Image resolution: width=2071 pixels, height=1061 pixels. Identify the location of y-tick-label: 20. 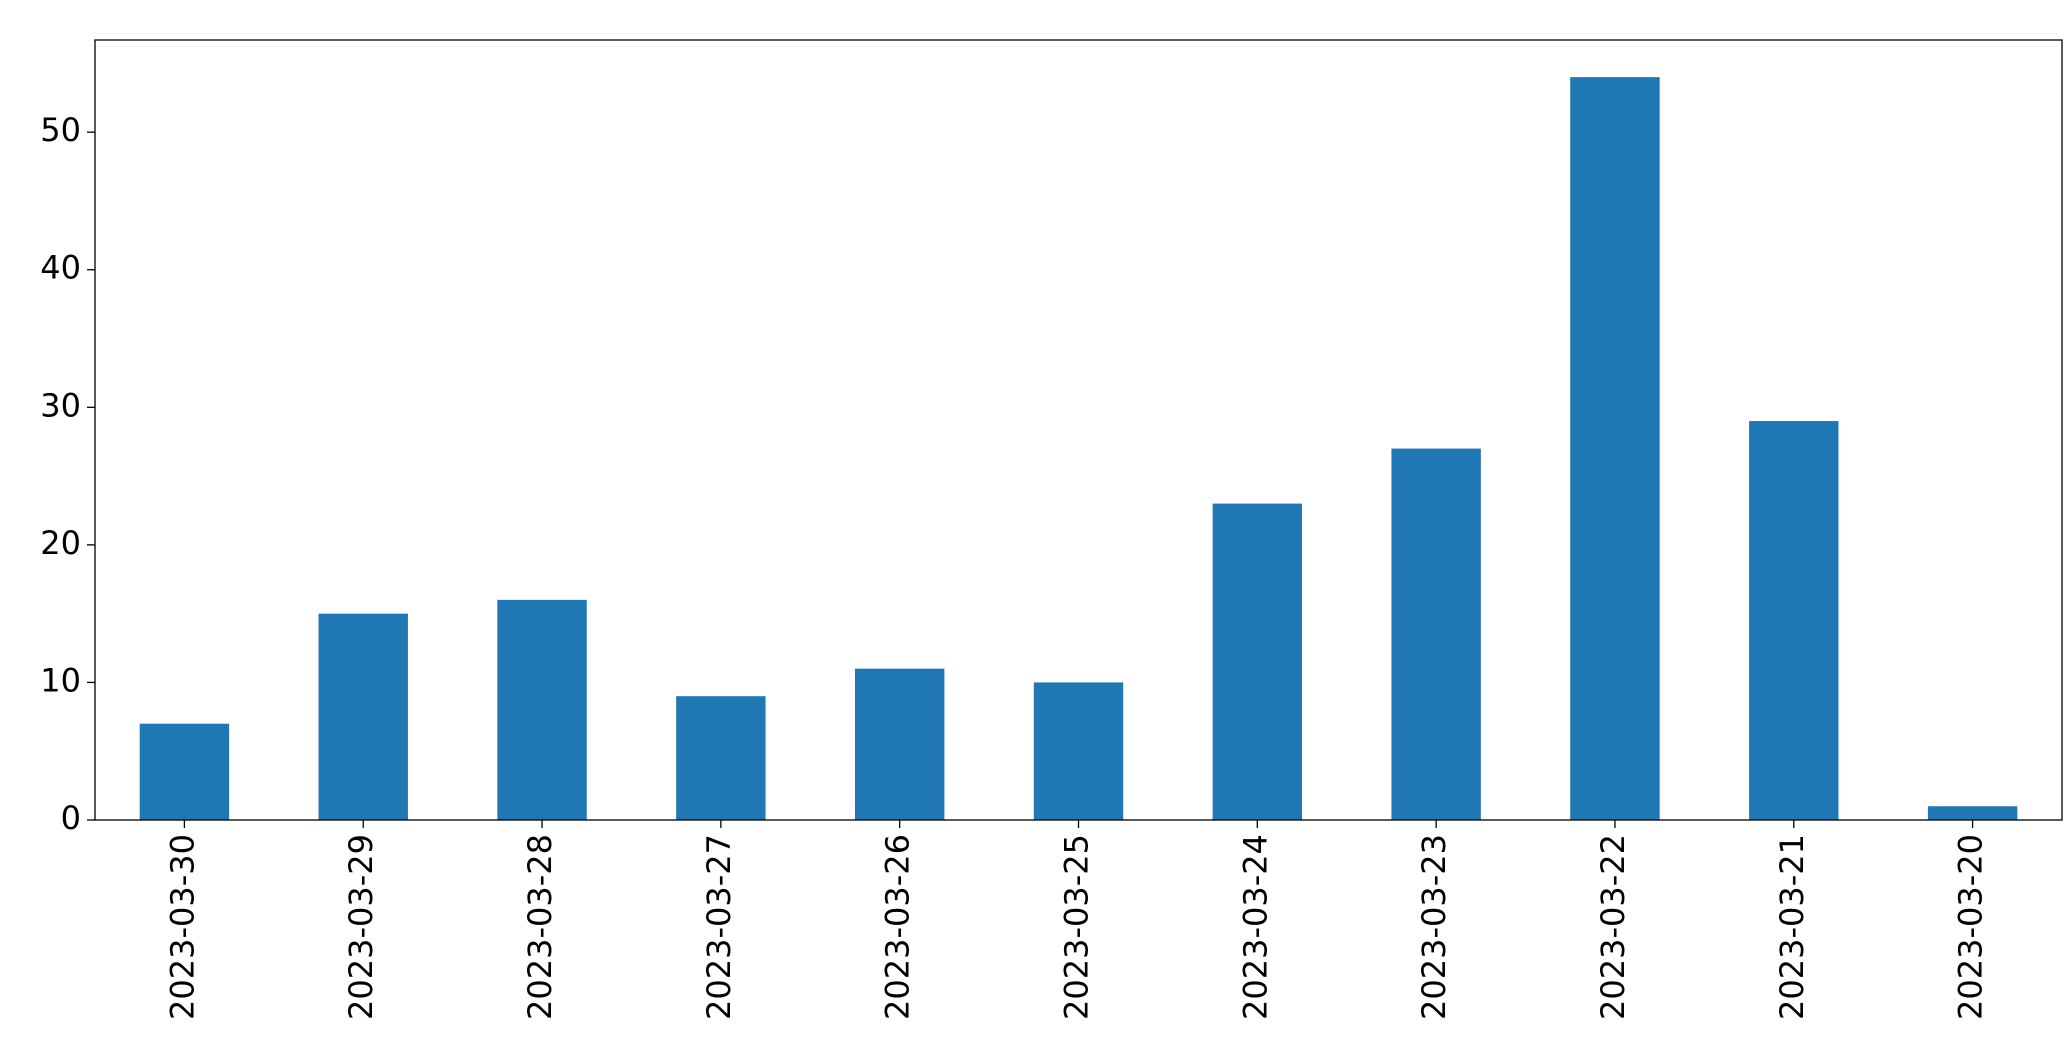
(60, 543).